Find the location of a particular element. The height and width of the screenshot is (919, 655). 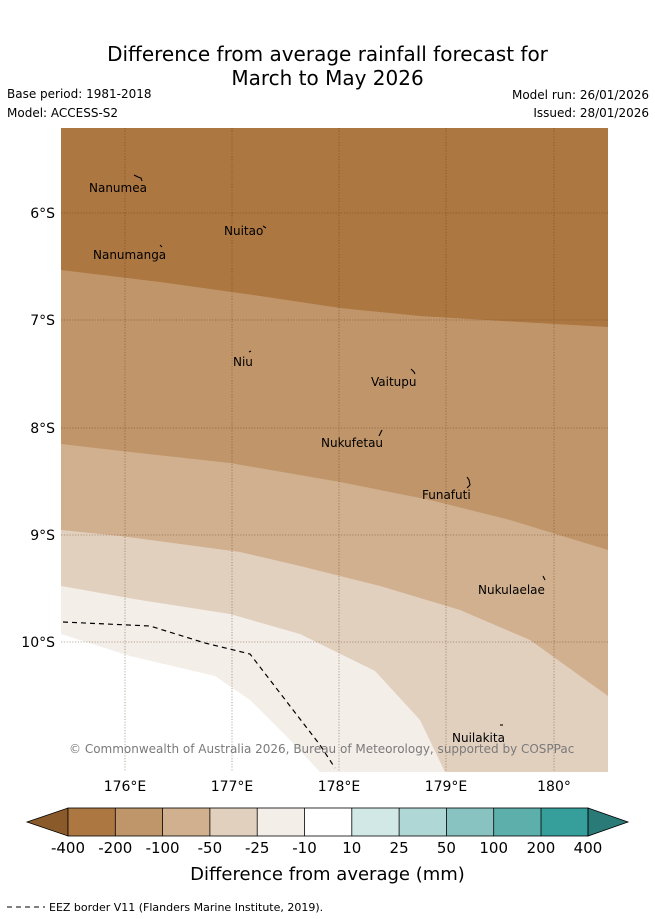

title-line-2: March to May 2026 is located at coordinates (327, 78).